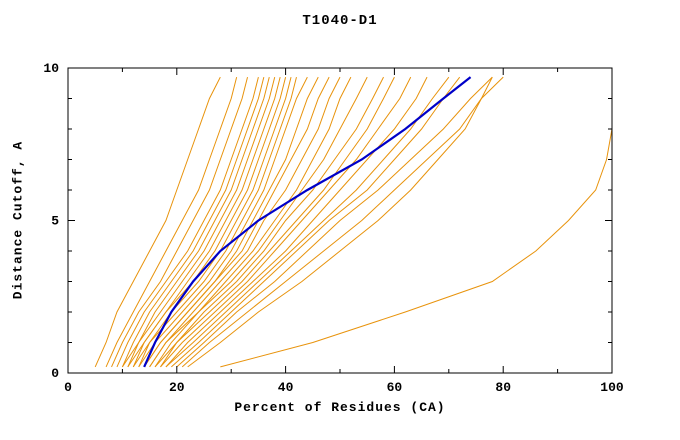  What do you see at coordinates (68, 387) in the screenshot?
I see `x-tick-label: 0` at bounding box center [68, 387].